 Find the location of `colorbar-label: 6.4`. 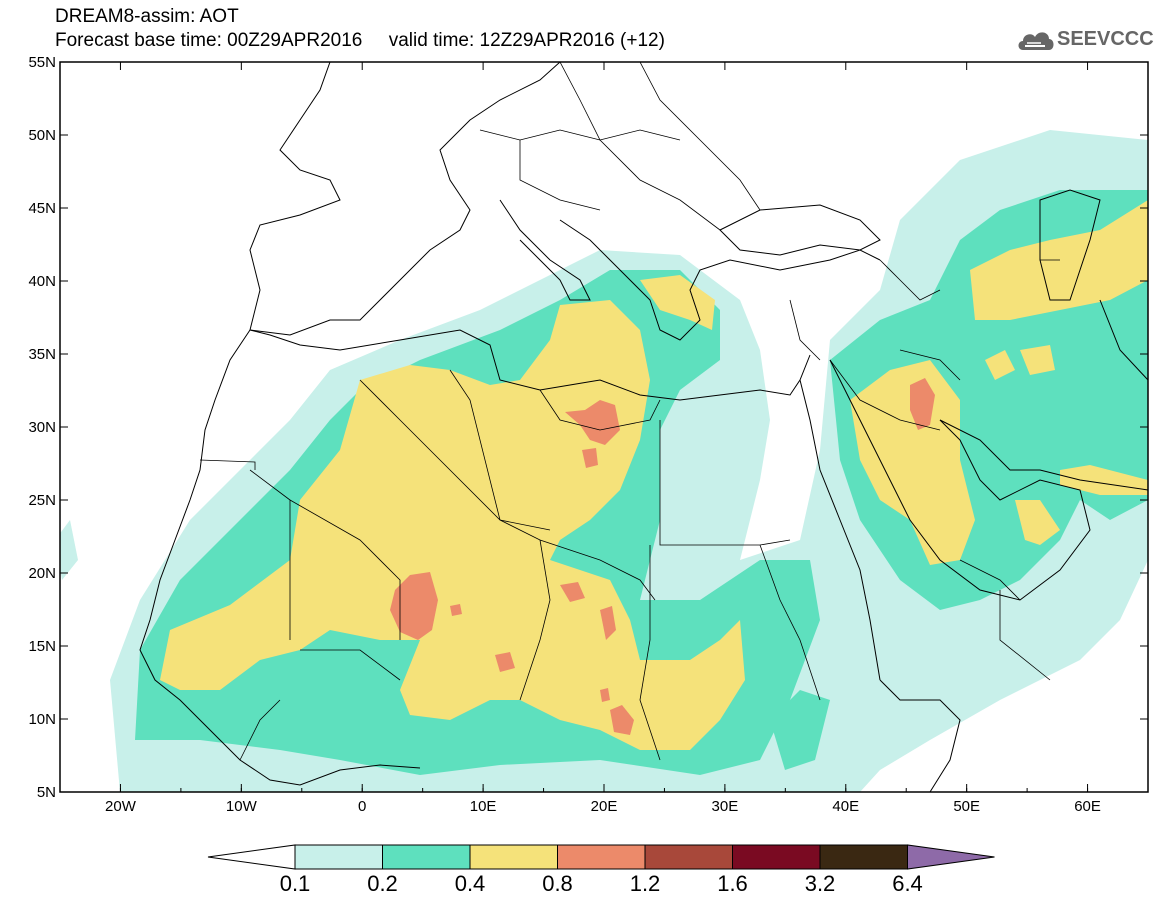

colorbar-label: 6.4 is located at coordinates (907, 883).